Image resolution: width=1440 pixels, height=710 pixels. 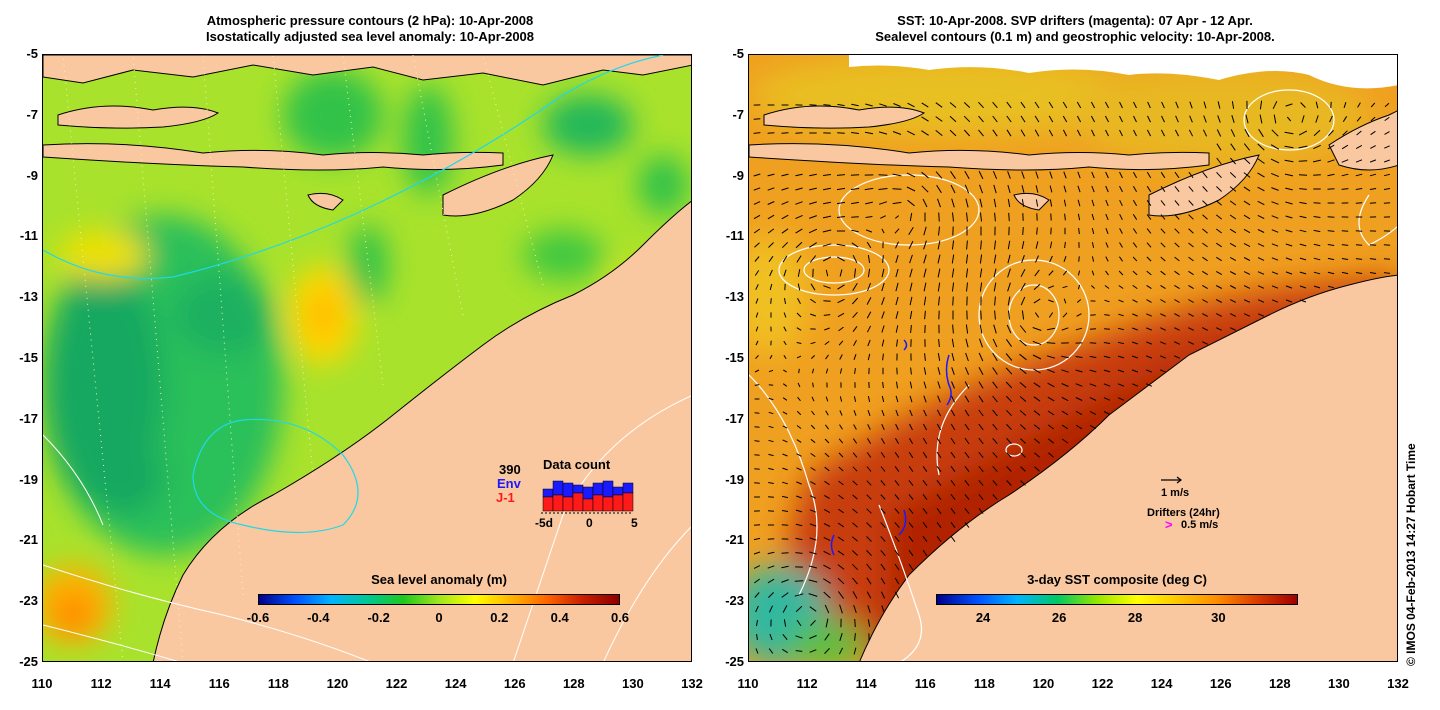 I want to click on right-xtick: 120, so click(x=1043, y=683).